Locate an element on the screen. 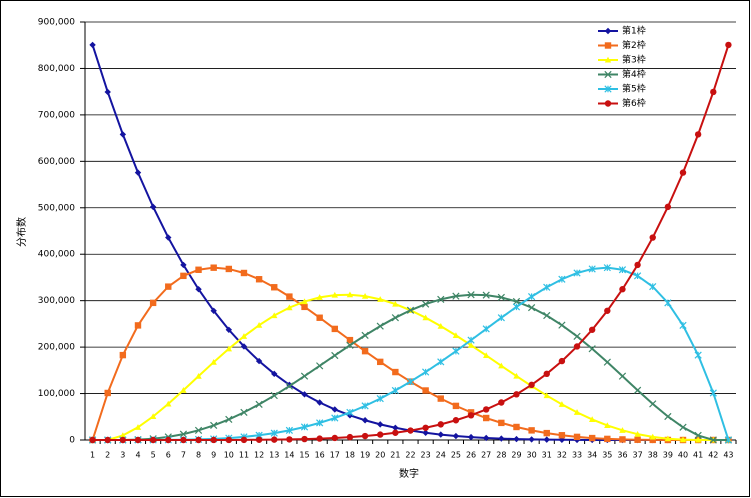 The width and height of the screenshot is (751, 498). x-tick-label: 12 is located at coordinates (259, 455).